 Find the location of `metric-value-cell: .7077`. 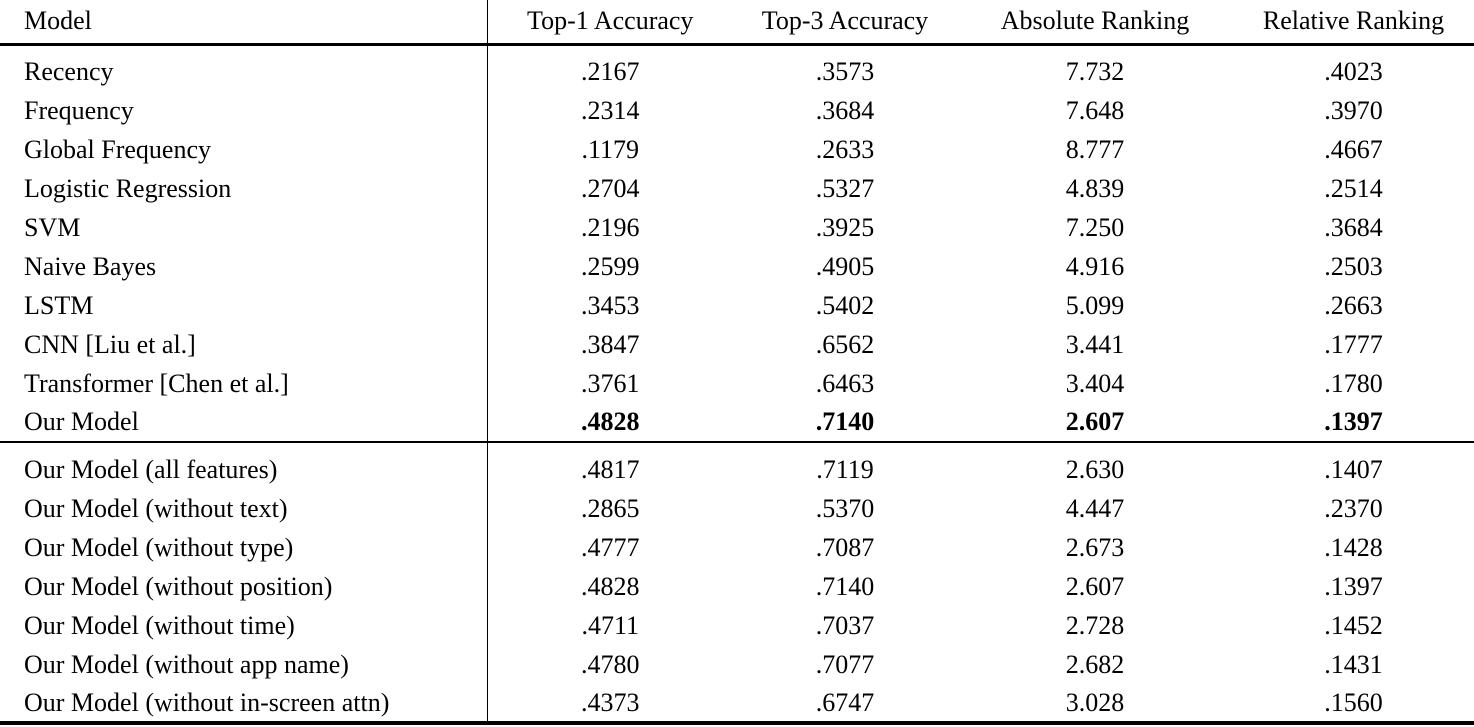

metric-value-cell: .7077 is located at coordinates (845, 664).